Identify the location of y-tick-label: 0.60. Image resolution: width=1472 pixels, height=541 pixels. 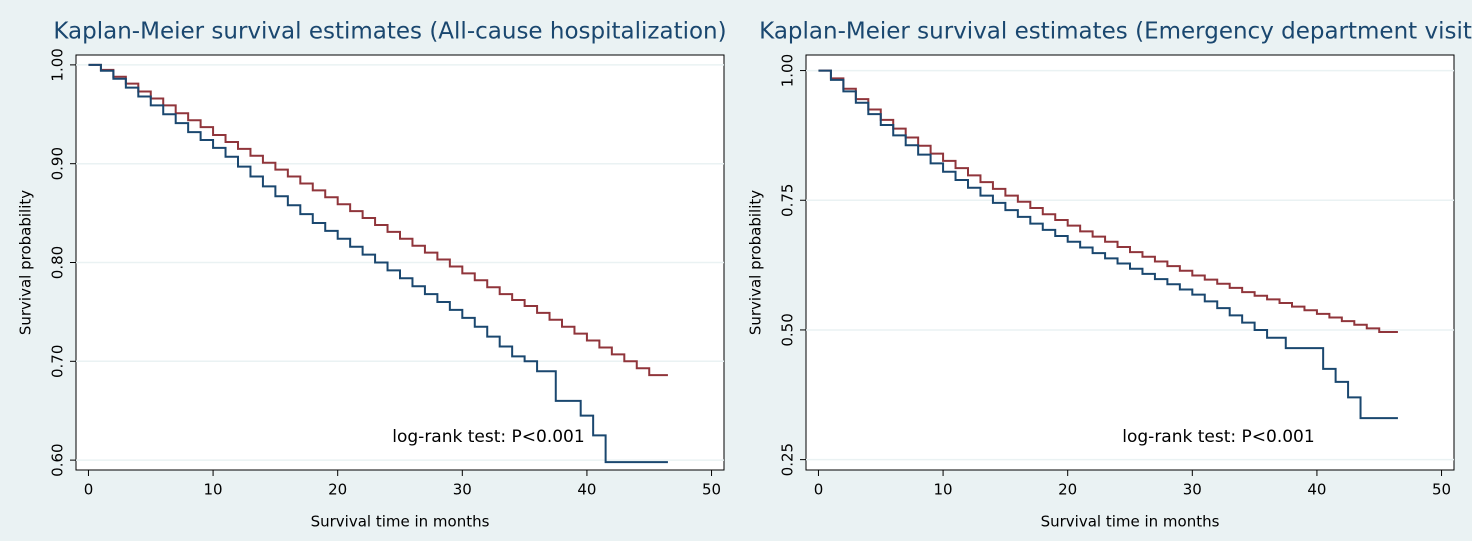
(58, 459).